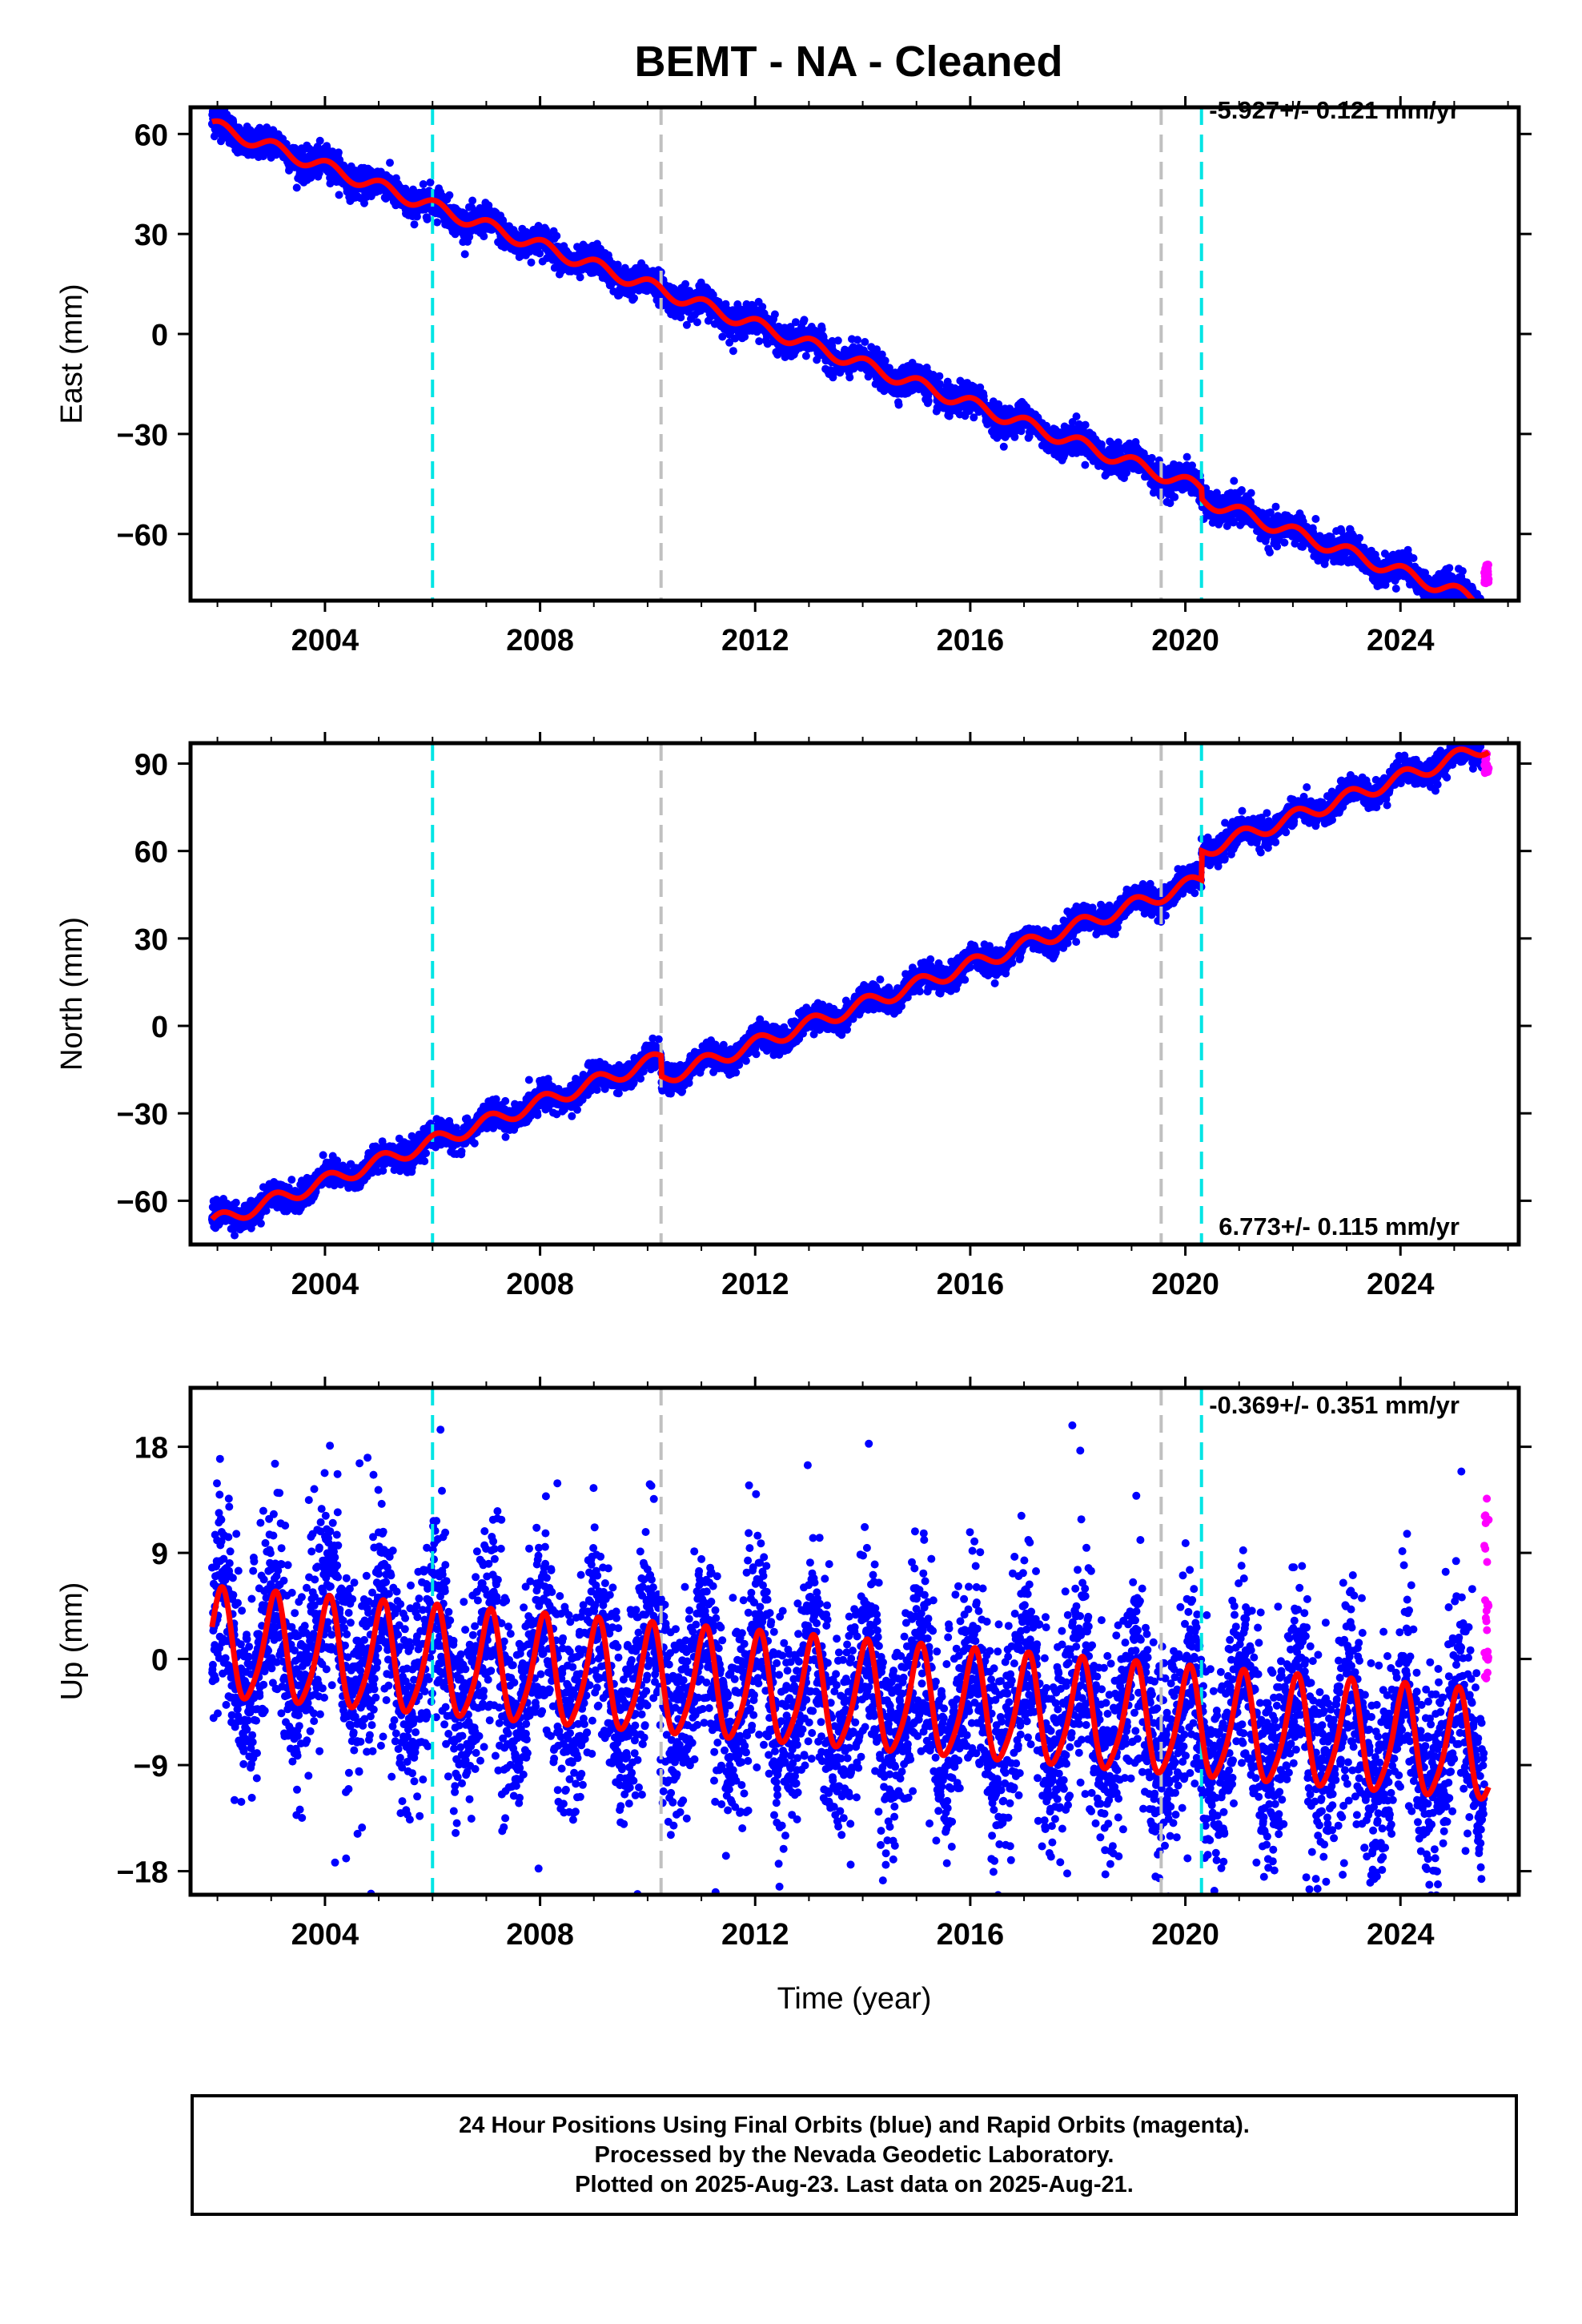 The image size is (1582, 2324). Describe the element at coordinates (848, 62) in the screenshot. I see `figure-title: BEMT - NA - Cleaned` at that location.